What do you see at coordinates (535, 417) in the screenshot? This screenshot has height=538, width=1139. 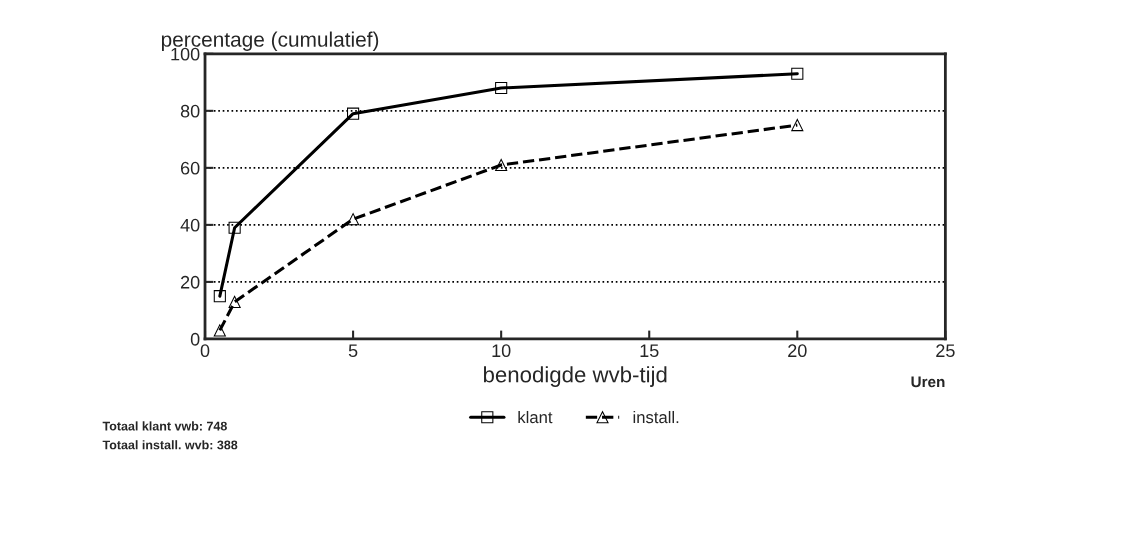 I see `legend-label: klant` at bounding box center [535, 417].